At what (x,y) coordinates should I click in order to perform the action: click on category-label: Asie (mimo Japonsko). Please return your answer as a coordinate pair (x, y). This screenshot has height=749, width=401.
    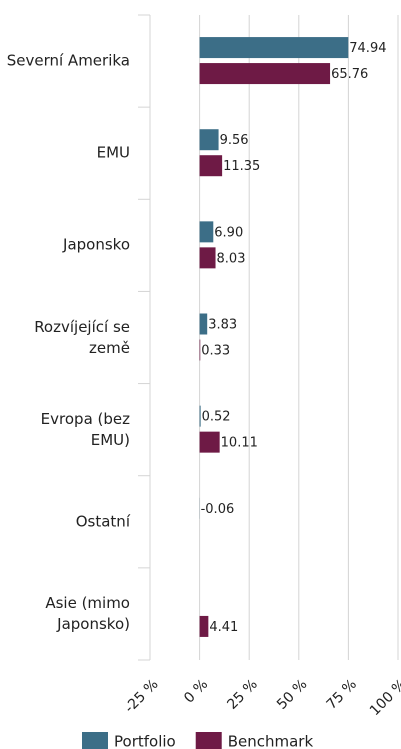
    Looking at the image, I should click on (87, 613).